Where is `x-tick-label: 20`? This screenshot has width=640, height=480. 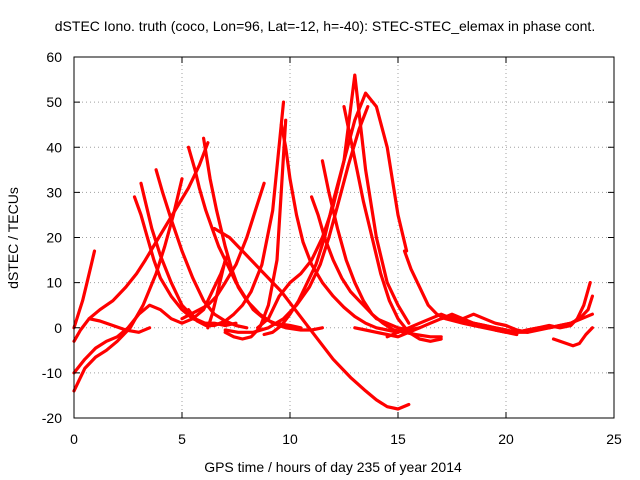 x-tick-label: 20 is located at coordinates (506, 439).